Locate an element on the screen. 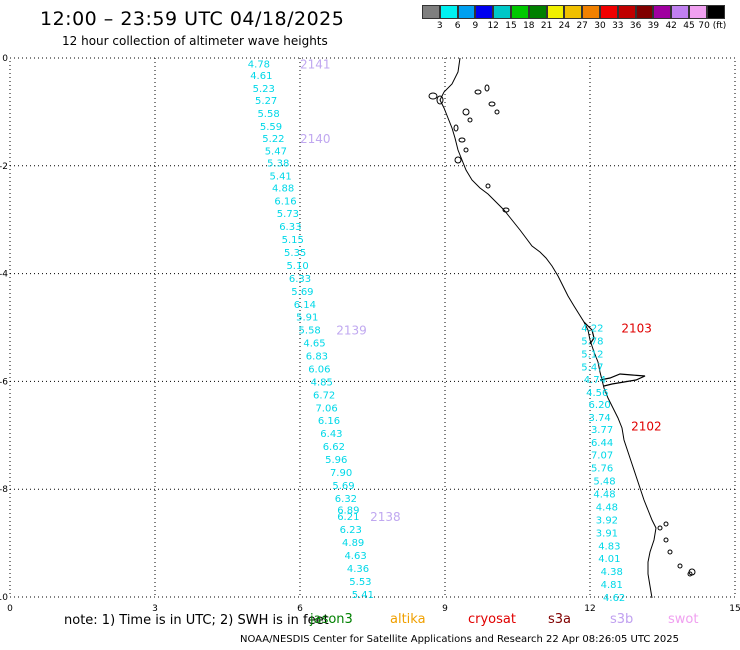 This screenshot has height=650, width=740. wave-height-value: 5.23 is located at coordinates (264, 89).